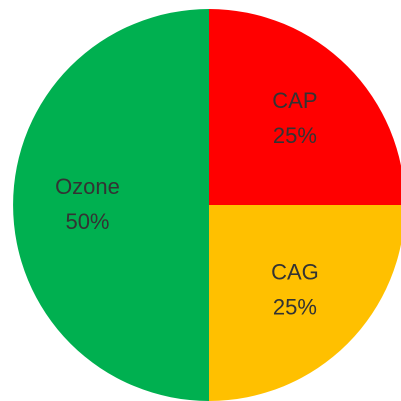 The height and width of the screenshot is (401, 401). I want to click on slice-label: Ozone, so click(87, 186).